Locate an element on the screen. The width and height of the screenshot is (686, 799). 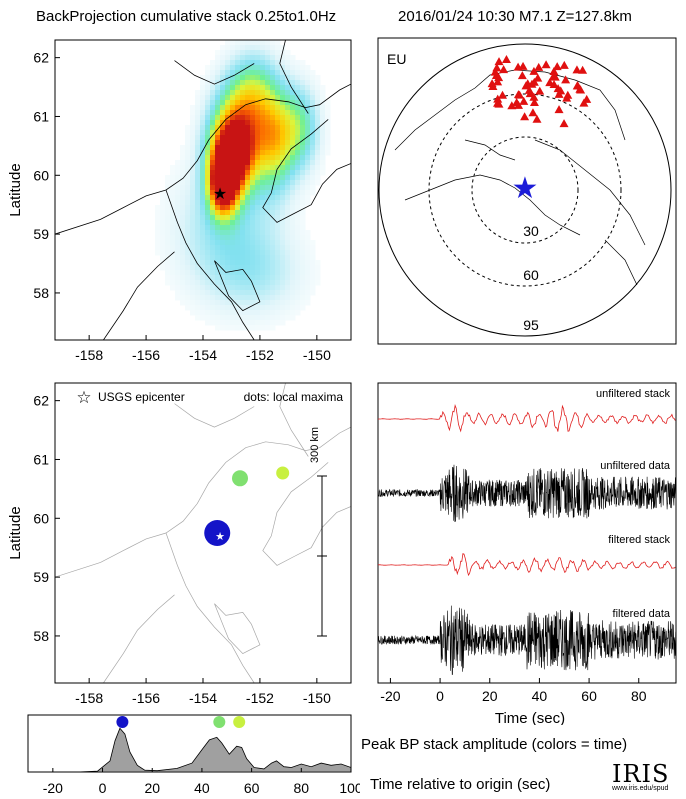
globe-coastline is located at coordinates (621, 262).